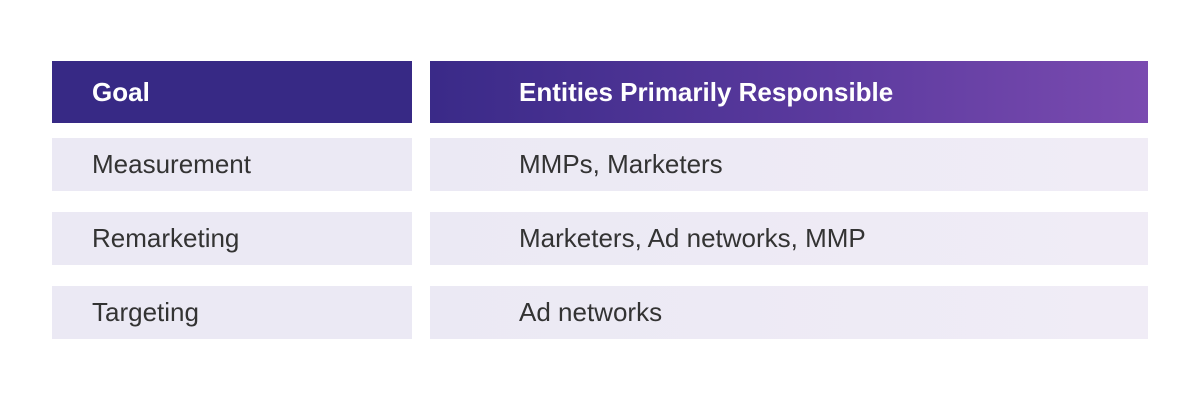 This screenshot has height=400, width=1200. Describe the element at coordinates (789, 312) in the screenshot. I see `entities-cell: Ad networks` at that location.